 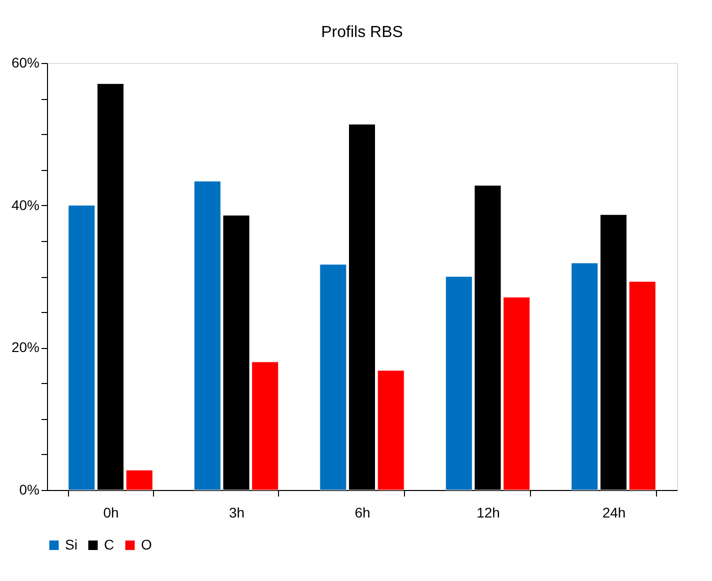 What do you see at coordinates (362, 512) in the screenshot?
I see `x-tick-label: 6h` at bounding box center [362, 512].